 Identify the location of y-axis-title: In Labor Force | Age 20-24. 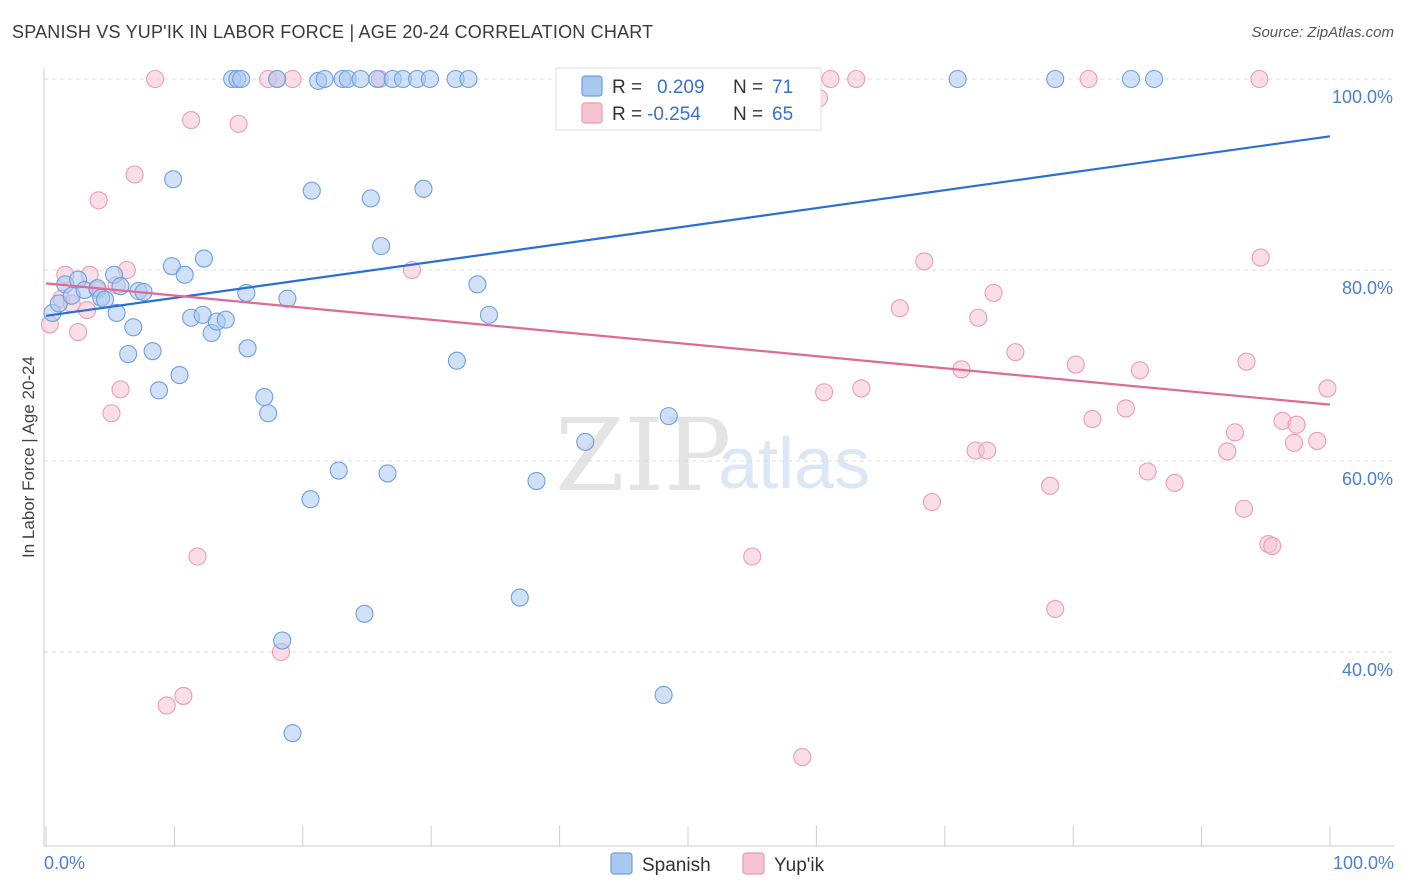
(28, 457).